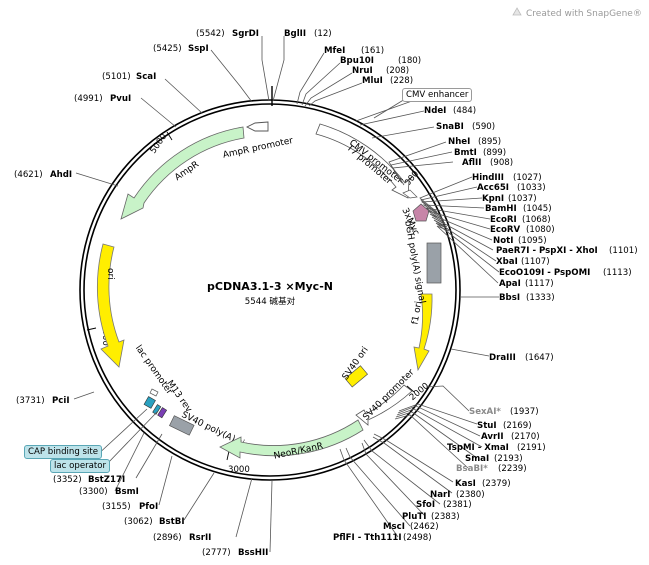  Describe the element at coordinates (459, 142) in the screenshot. I see `site-name: NheI` at that location.